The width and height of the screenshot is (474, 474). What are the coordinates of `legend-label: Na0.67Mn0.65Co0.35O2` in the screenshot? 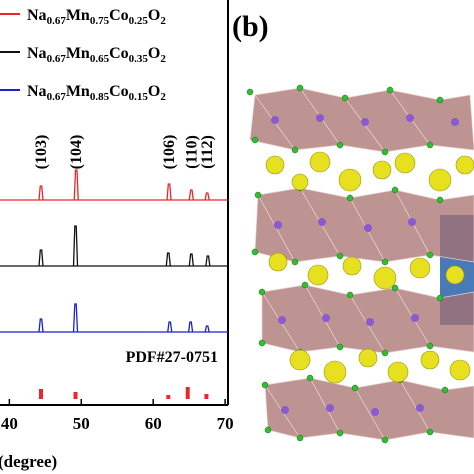 It's located at (96, 55).